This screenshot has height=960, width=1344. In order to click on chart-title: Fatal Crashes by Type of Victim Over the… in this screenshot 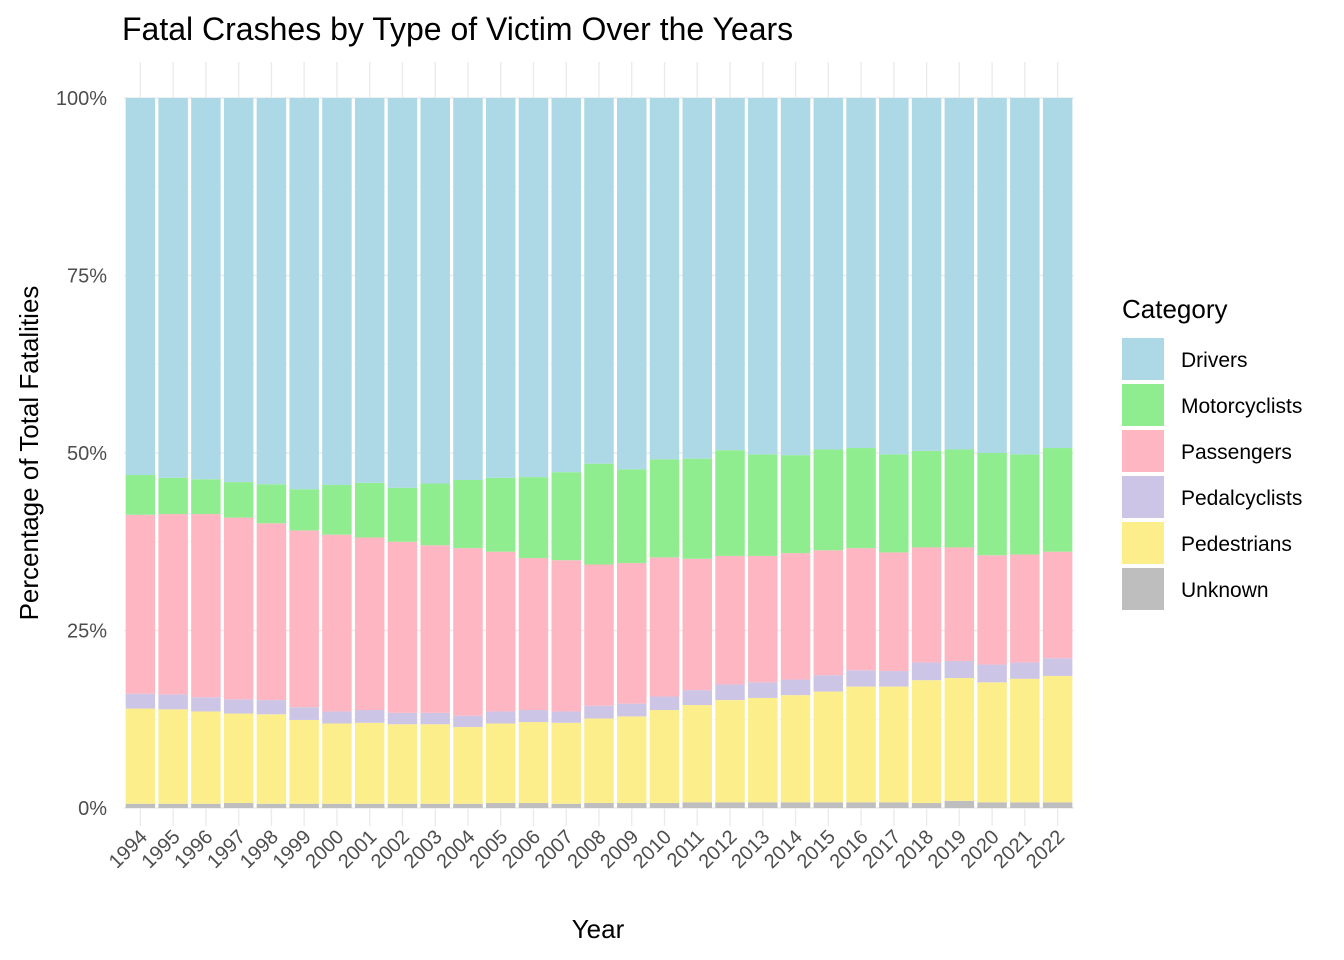, I will do `click(457, 29)`.